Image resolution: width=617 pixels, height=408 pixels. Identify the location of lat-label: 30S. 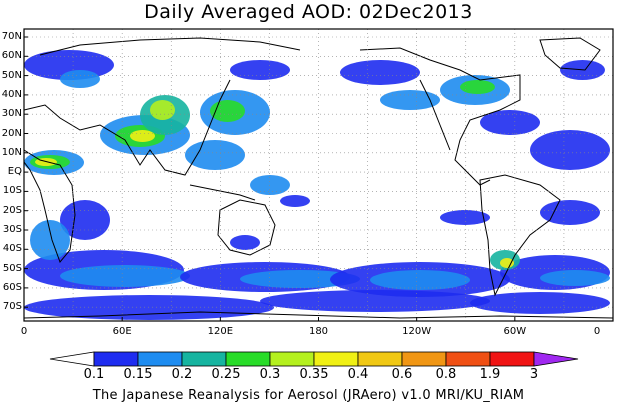
(12, 229).